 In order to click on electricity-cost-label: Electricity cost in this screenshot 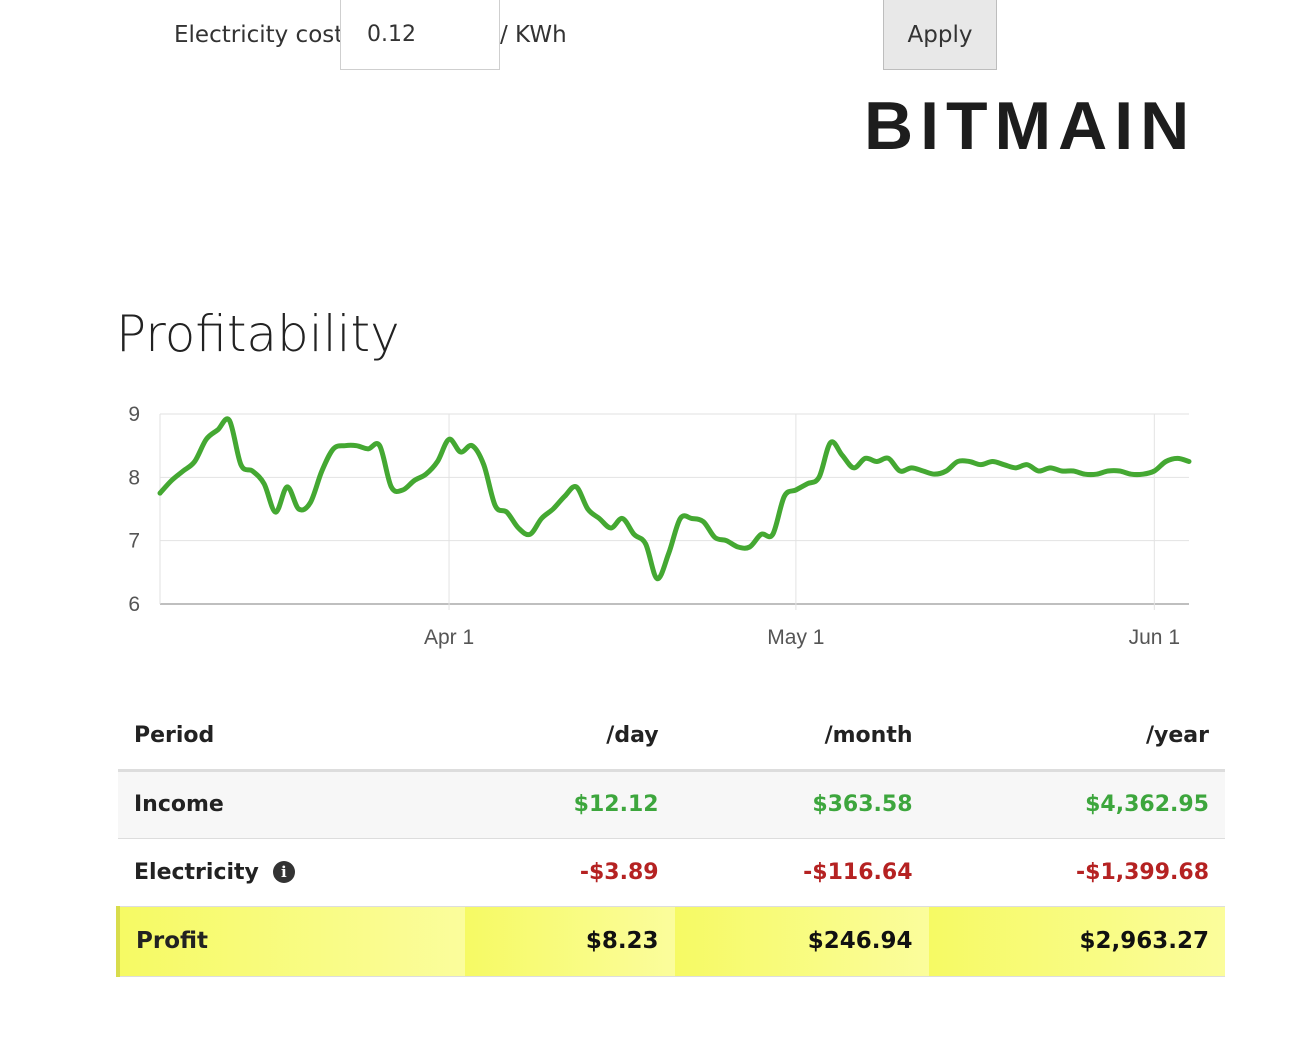, I will do `click(259, 35)`.